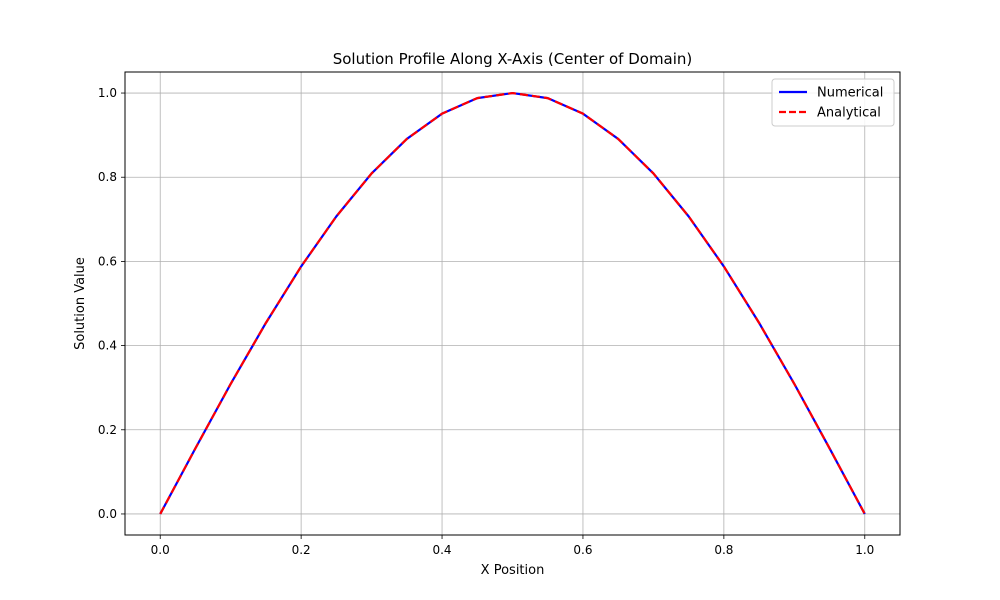  Describe the element at coordinates (107, 261) in the screenshot. I see `y-tick-label: 0.6` at that location.